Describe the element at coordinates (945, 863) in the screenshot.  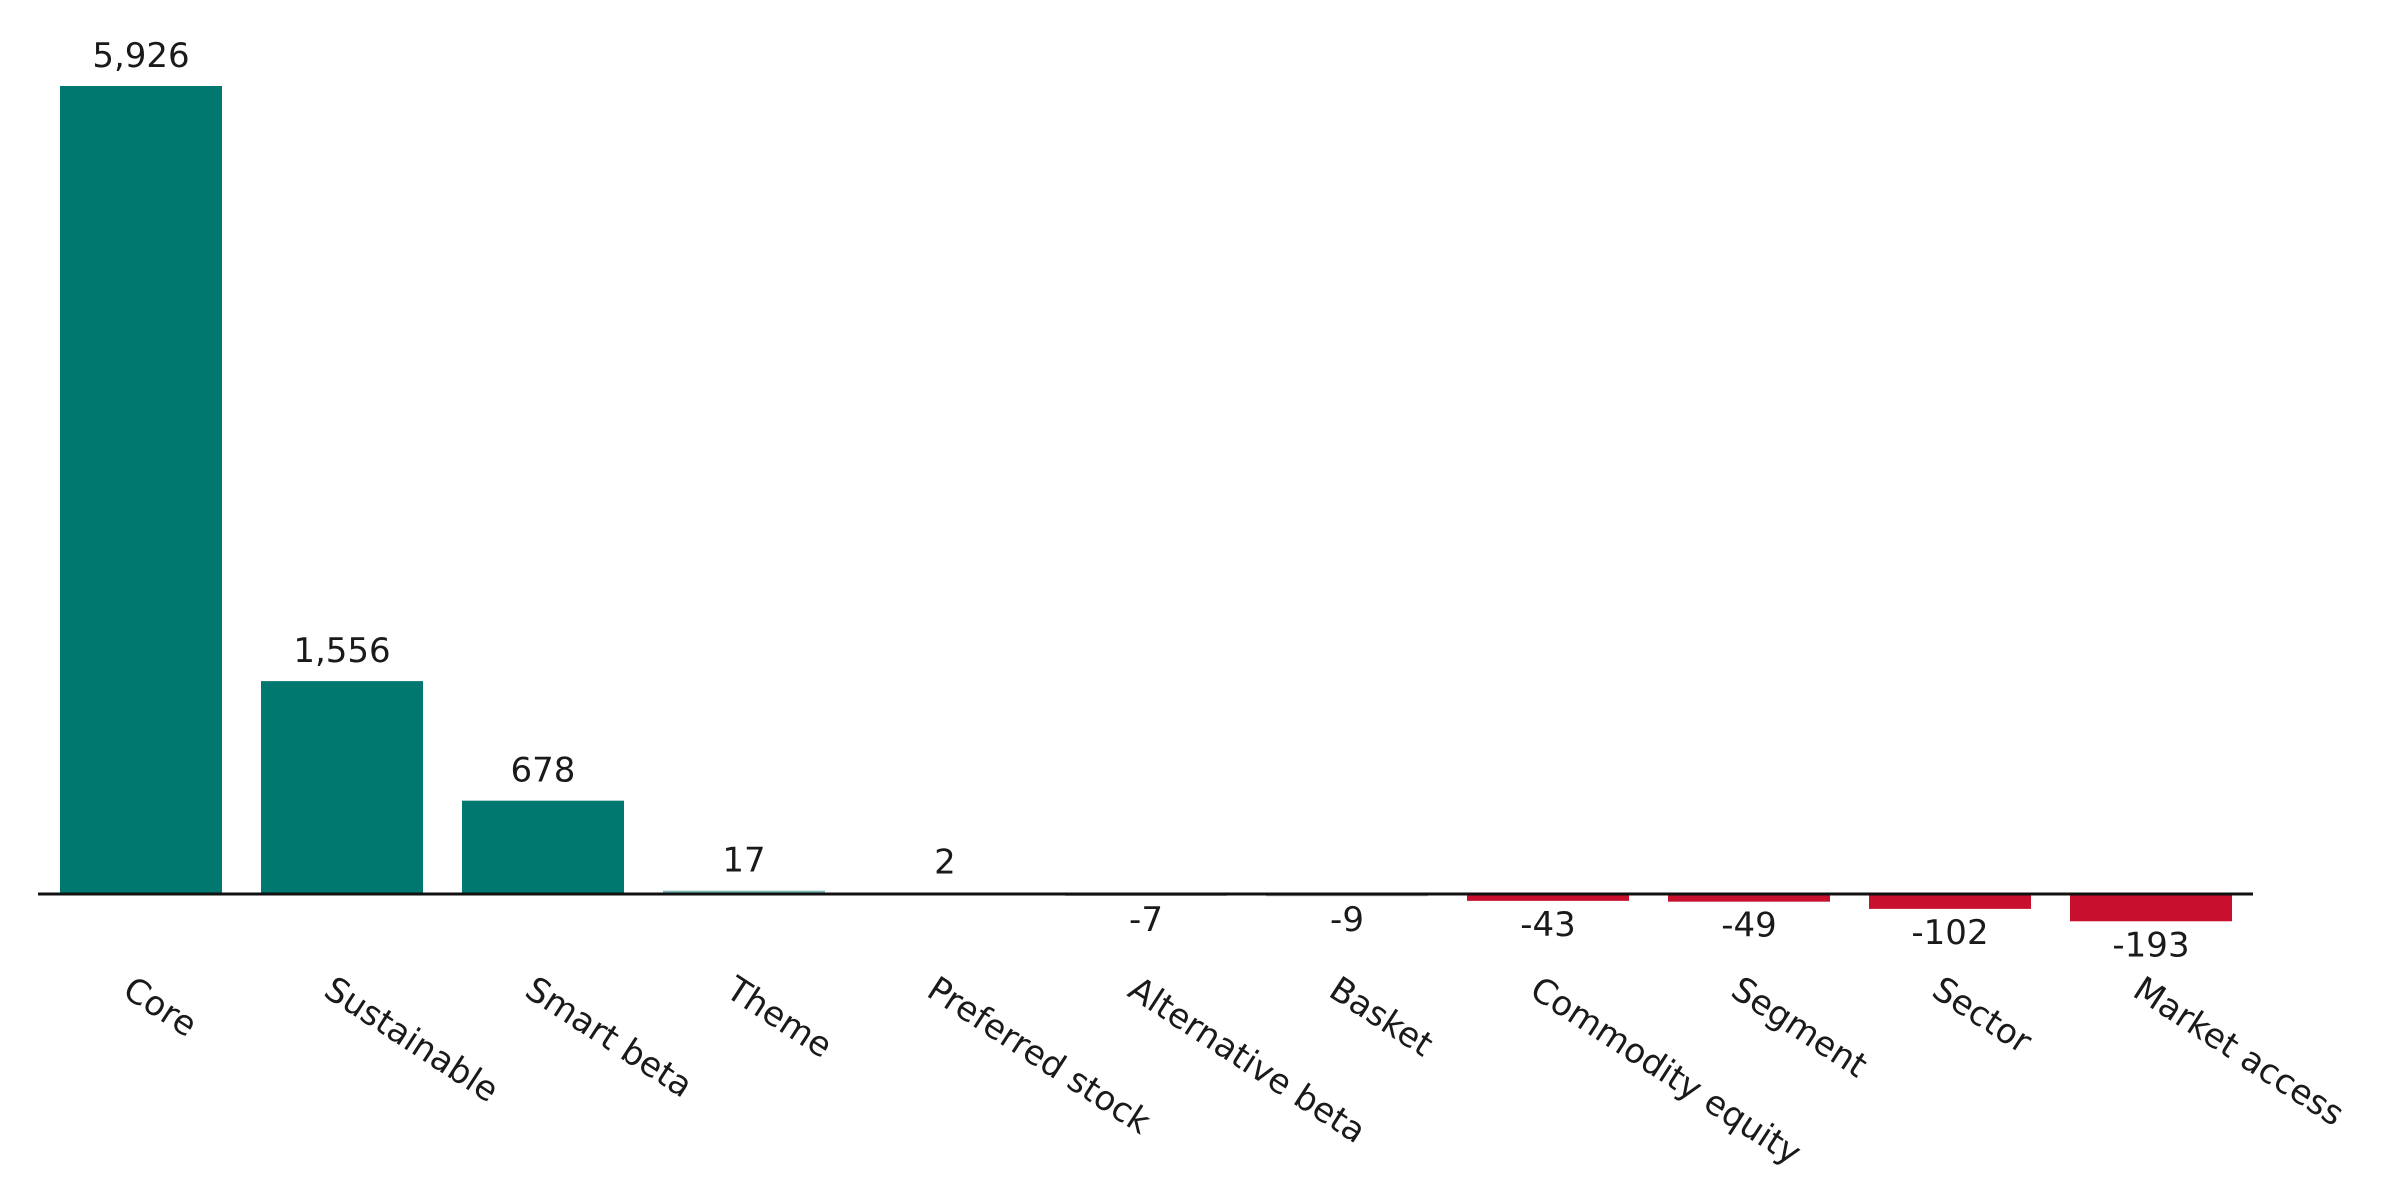
I see `value-label: 2` at that location.